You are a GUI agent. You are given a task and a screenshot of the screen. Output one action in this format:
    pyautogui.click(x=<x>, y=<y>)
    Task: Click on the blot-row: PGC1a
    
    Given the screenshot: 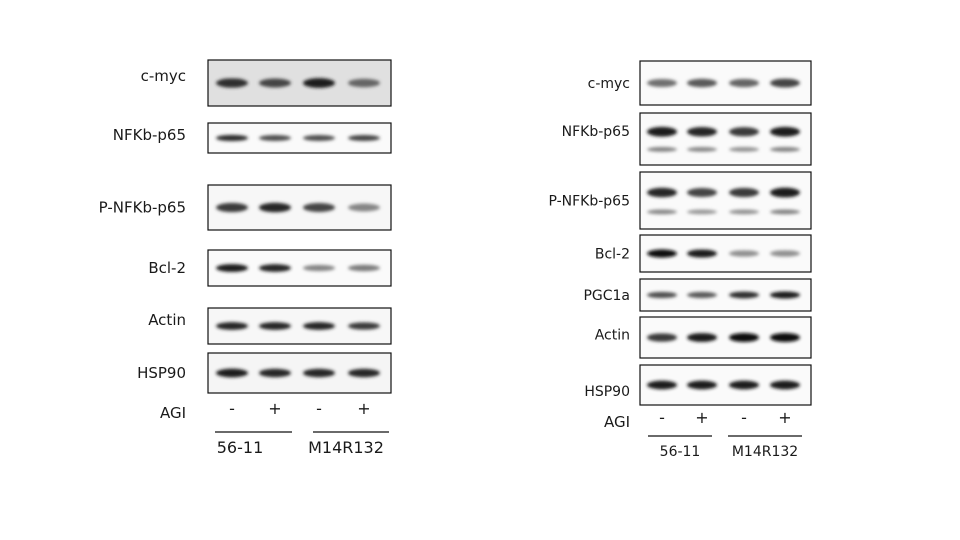 What is the action you would take?
    pyautogui.click(x=697, y=295)
    